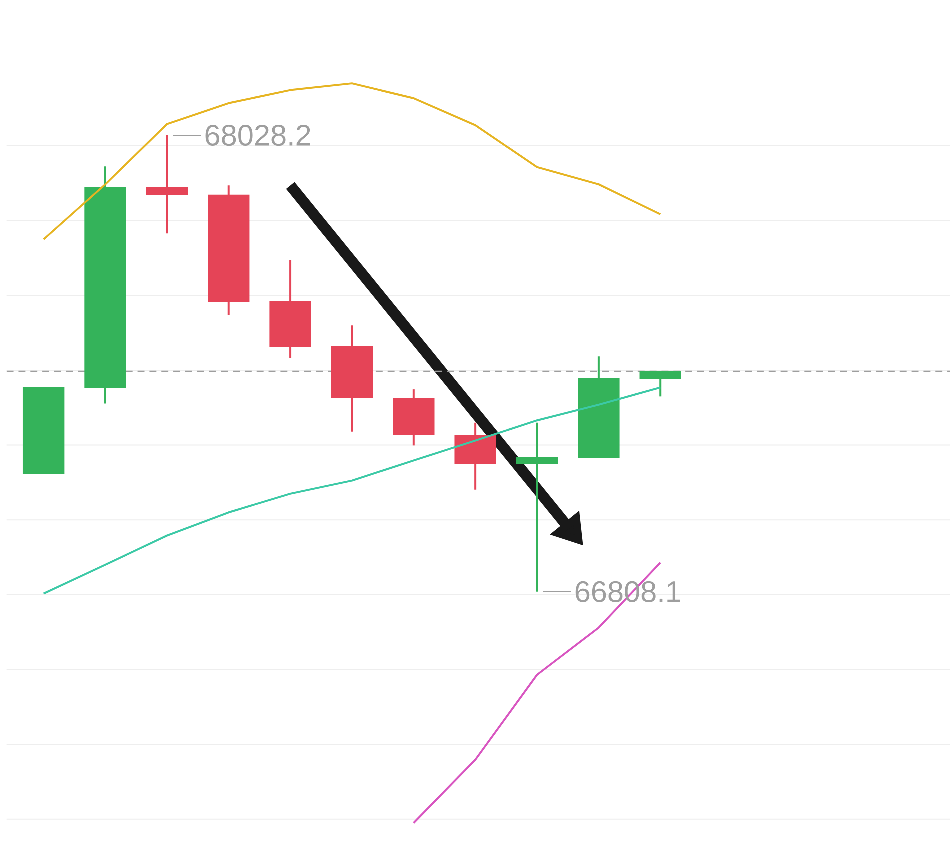 The height and width of the screenshot is (865, 951). Describe the element at coordinates (258, 135) in the screenshot. I see `annotation: 68028.2` at that location.